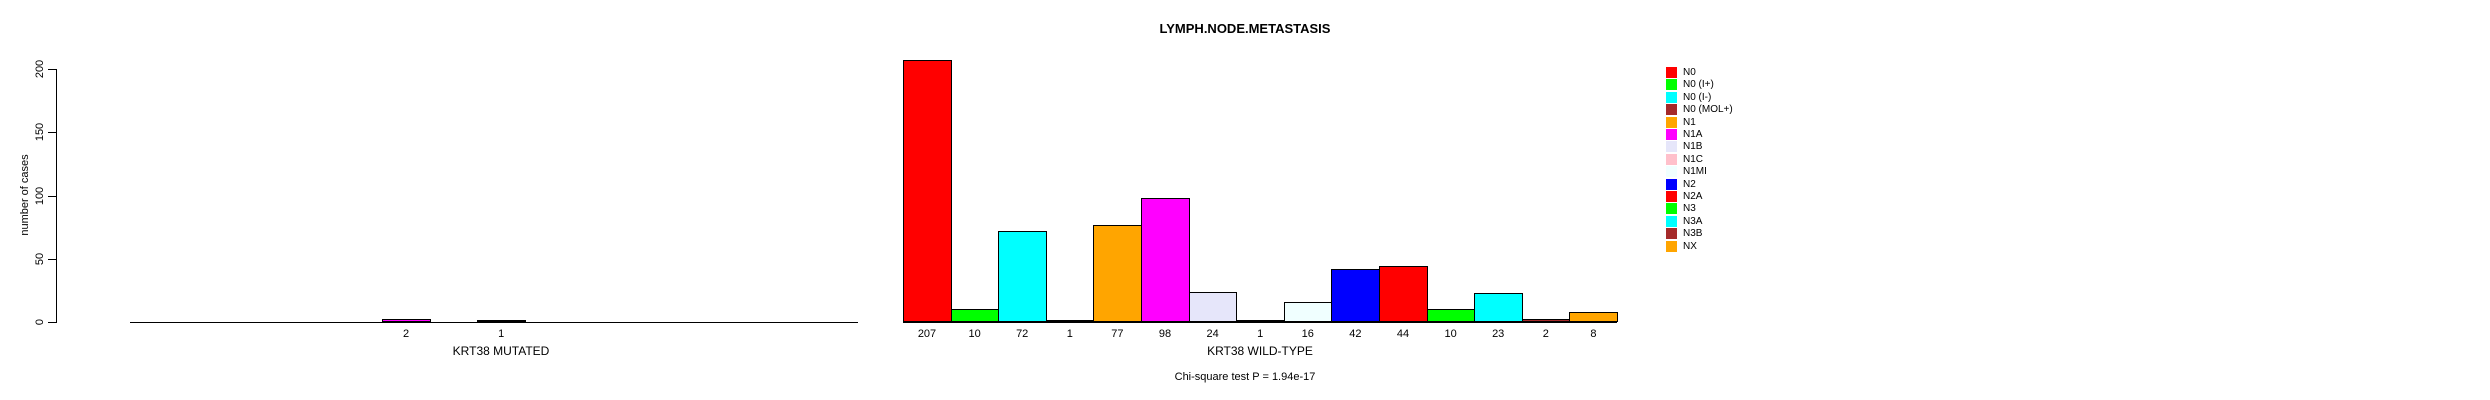 The image size is (2490, 400). I want to click on bar-krt38-mutated-n1a, so click(406, 320).